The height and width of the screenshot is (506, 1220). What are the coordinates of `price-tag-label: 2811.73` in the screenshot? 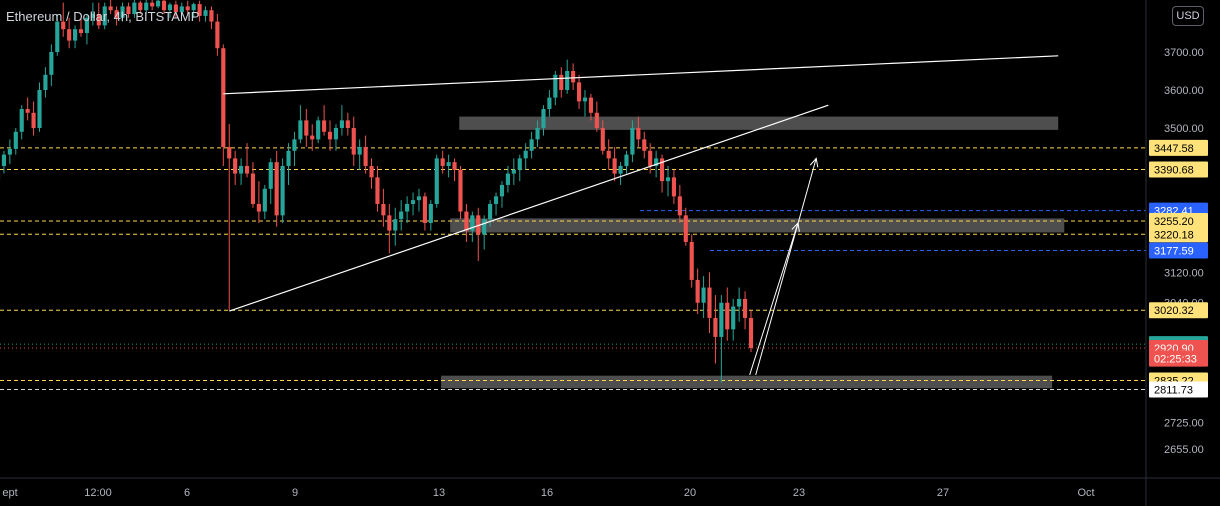 It's located at (1173, 390).